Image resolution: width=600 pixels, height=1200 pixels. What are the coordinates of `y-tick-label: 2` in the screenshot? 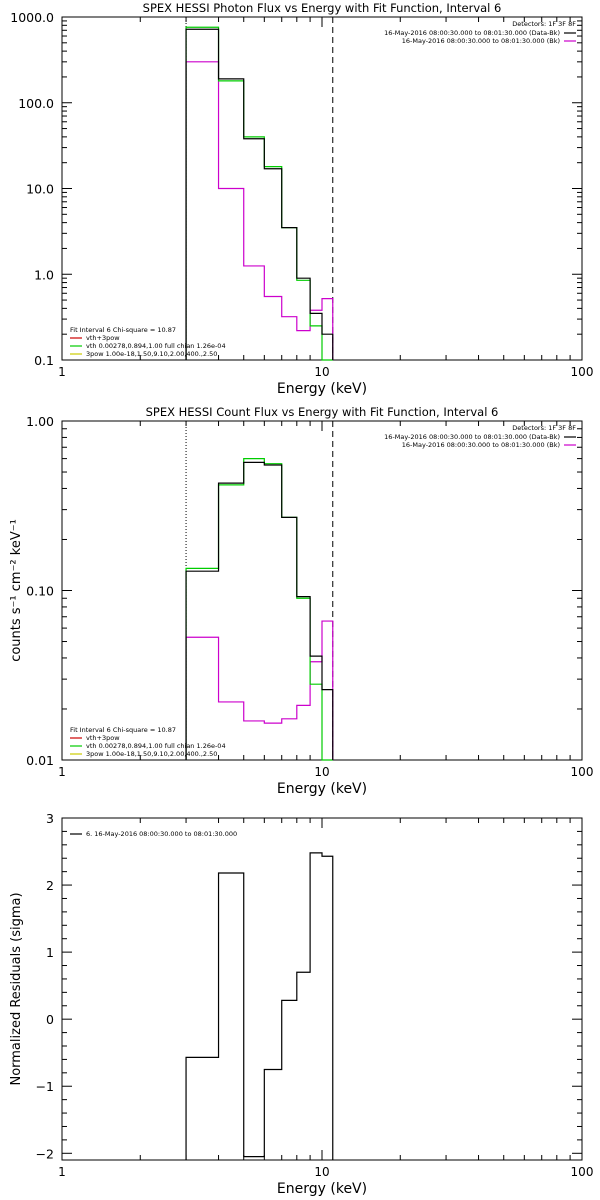 It's located at (50, 885).